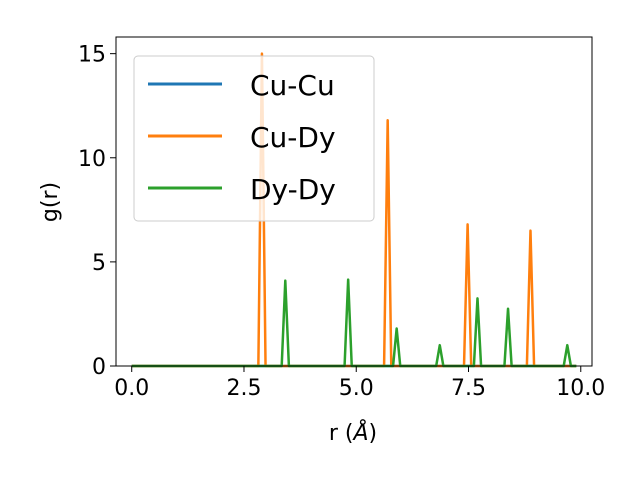 The width and height of the screenshot is (640, 480). Describe the element at coordinates (293, 137) in the screenshot. I see `legend-label-cu-dy: Cu-Dy` at that location.